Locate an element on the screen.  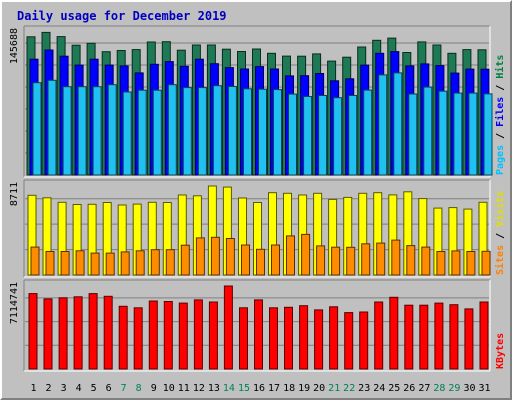
series-sites is located at coordinates (260, 254).